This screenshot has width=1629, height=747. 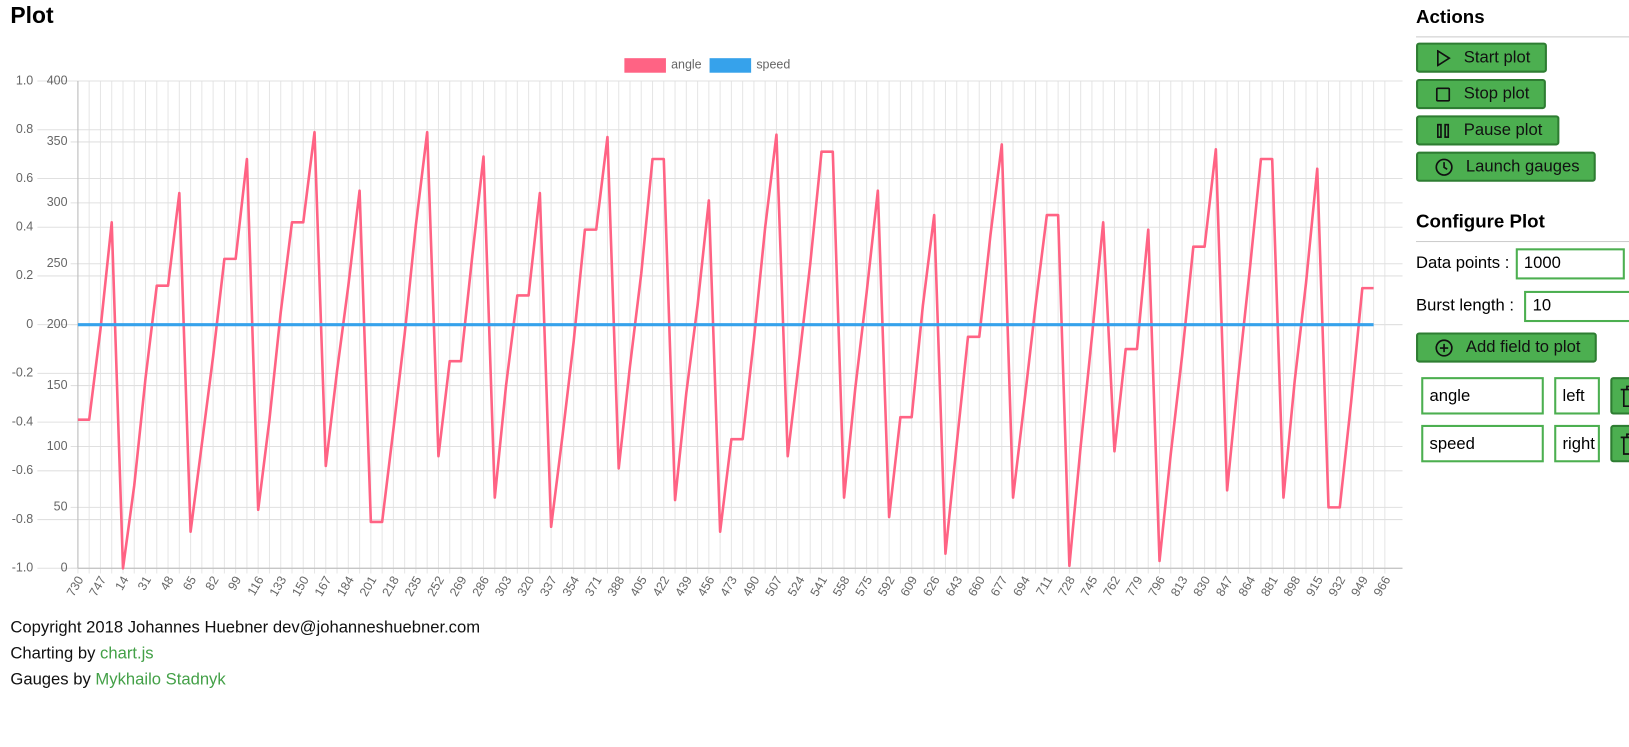 What do you see at coordinates (773, 65) in the screenshot?
I see `legend-label: speed` at bounding box center [773, 65].